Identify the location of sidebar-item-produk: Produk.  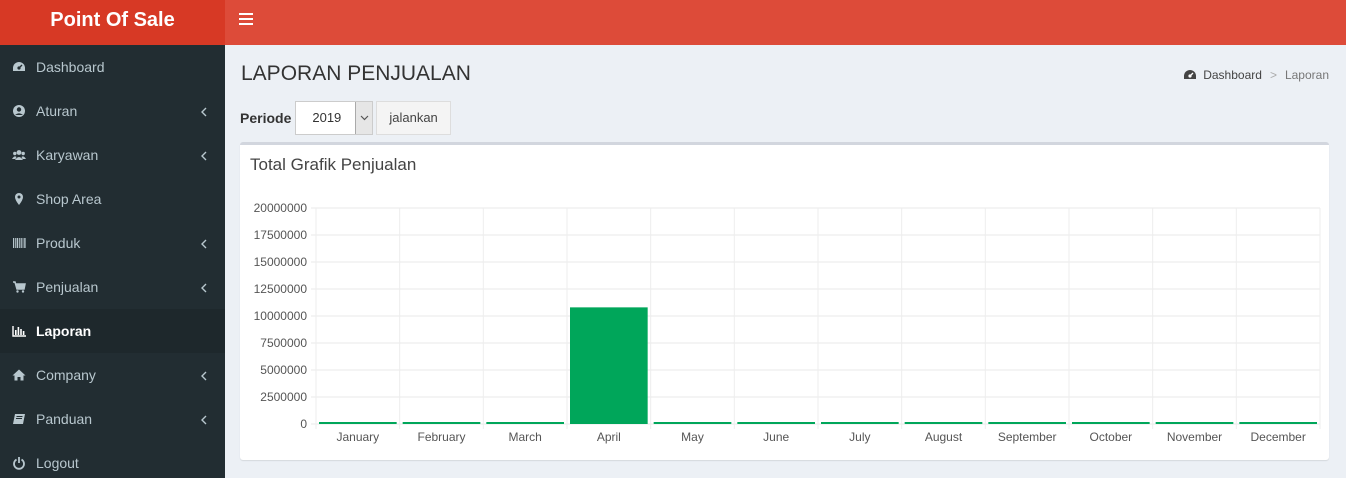
(112, 243).